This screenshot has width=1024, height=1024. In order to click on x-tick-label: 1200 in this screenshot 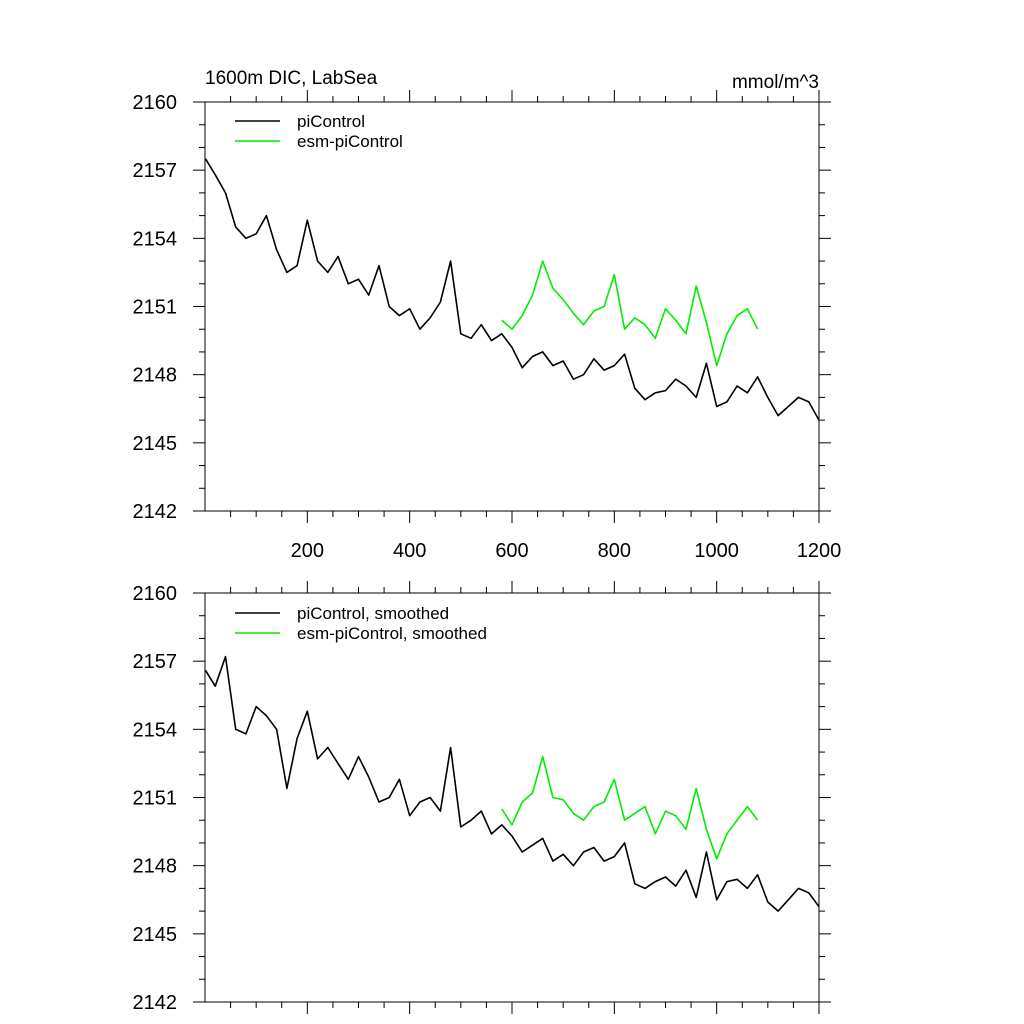, I will do `click(819, 551)`.